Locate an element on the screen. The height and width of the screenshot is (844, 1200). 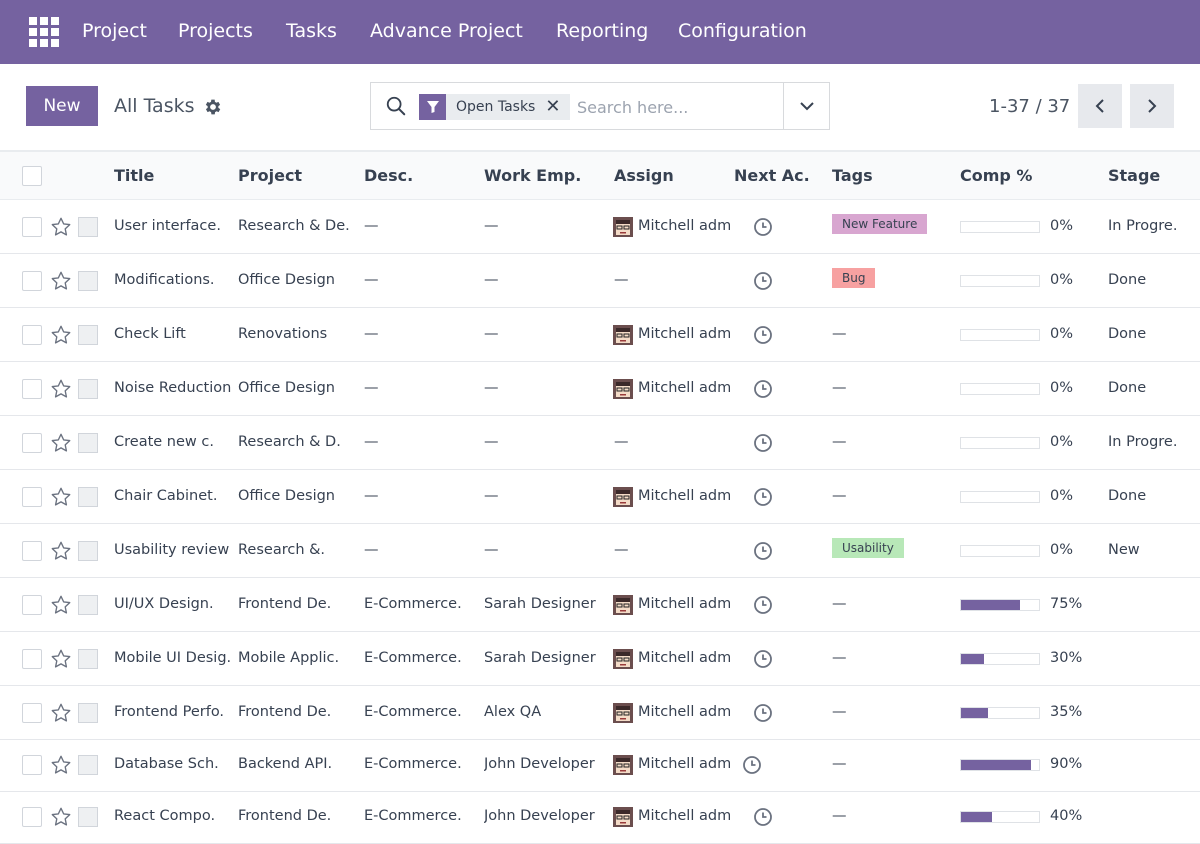
pager-next-button is located at coordinates (1152, 106).